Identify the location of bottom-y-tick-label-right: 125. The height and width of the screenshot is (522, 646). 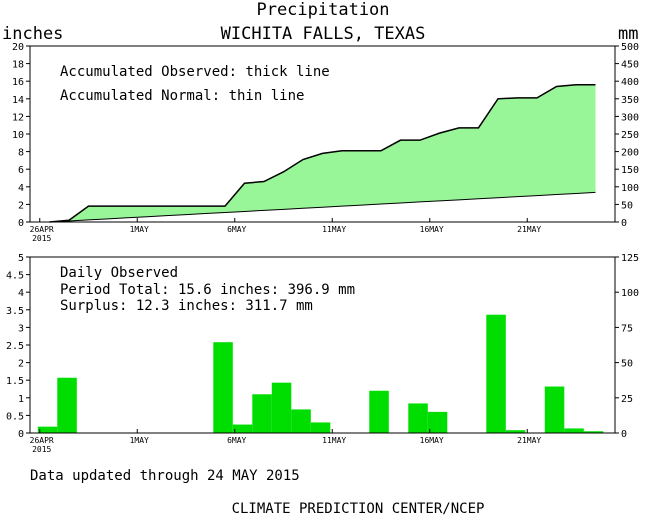
(630, 258).